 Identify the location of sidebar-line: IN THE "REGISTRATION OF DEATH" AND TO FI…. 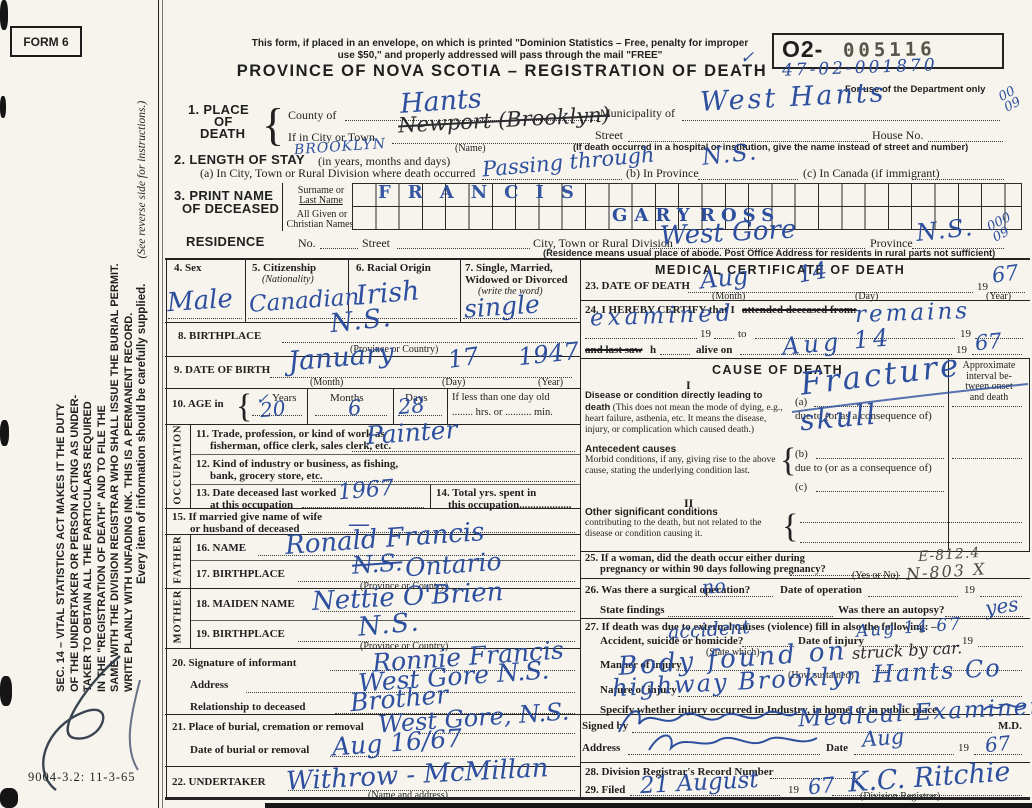
(101, 548).